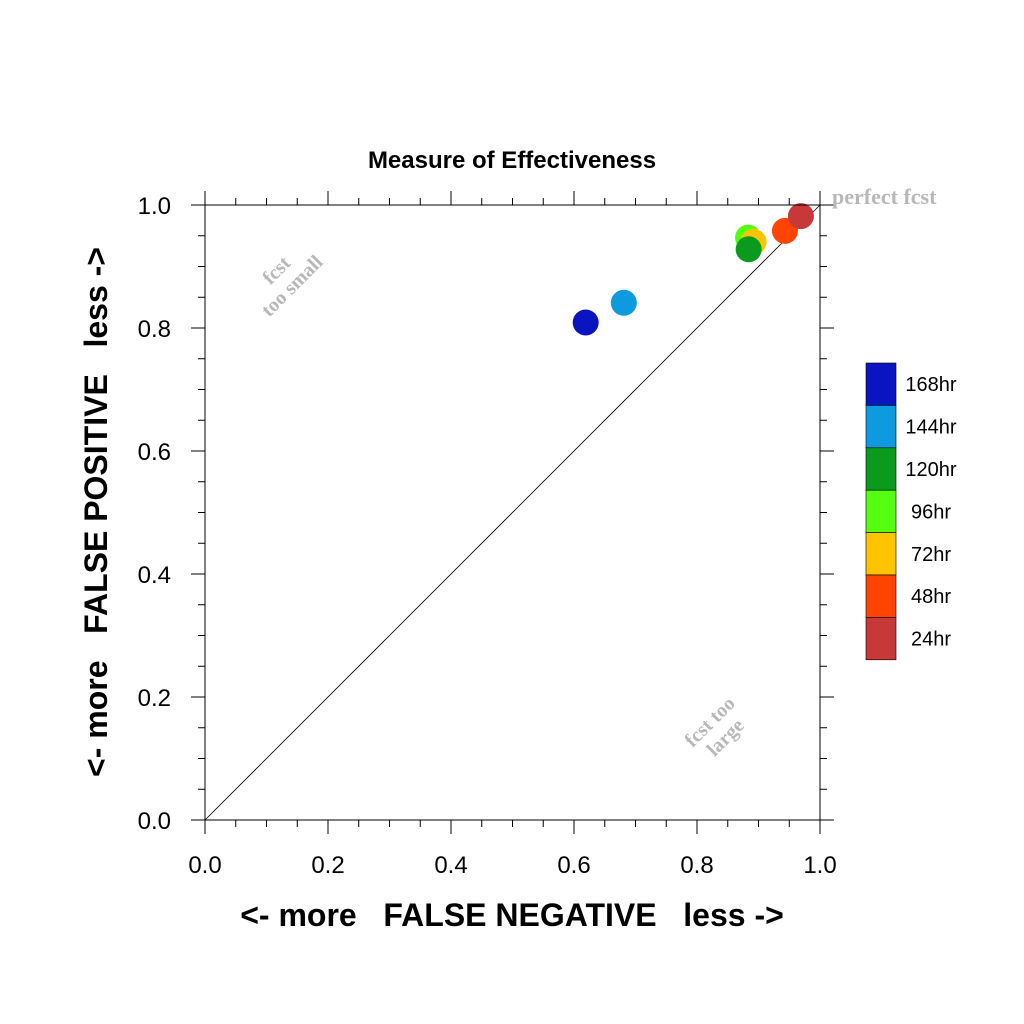  I want to click on x-tick-labels: 0.0 0.2 0.4 0.6 0.8 1.0, so click(512, 865).